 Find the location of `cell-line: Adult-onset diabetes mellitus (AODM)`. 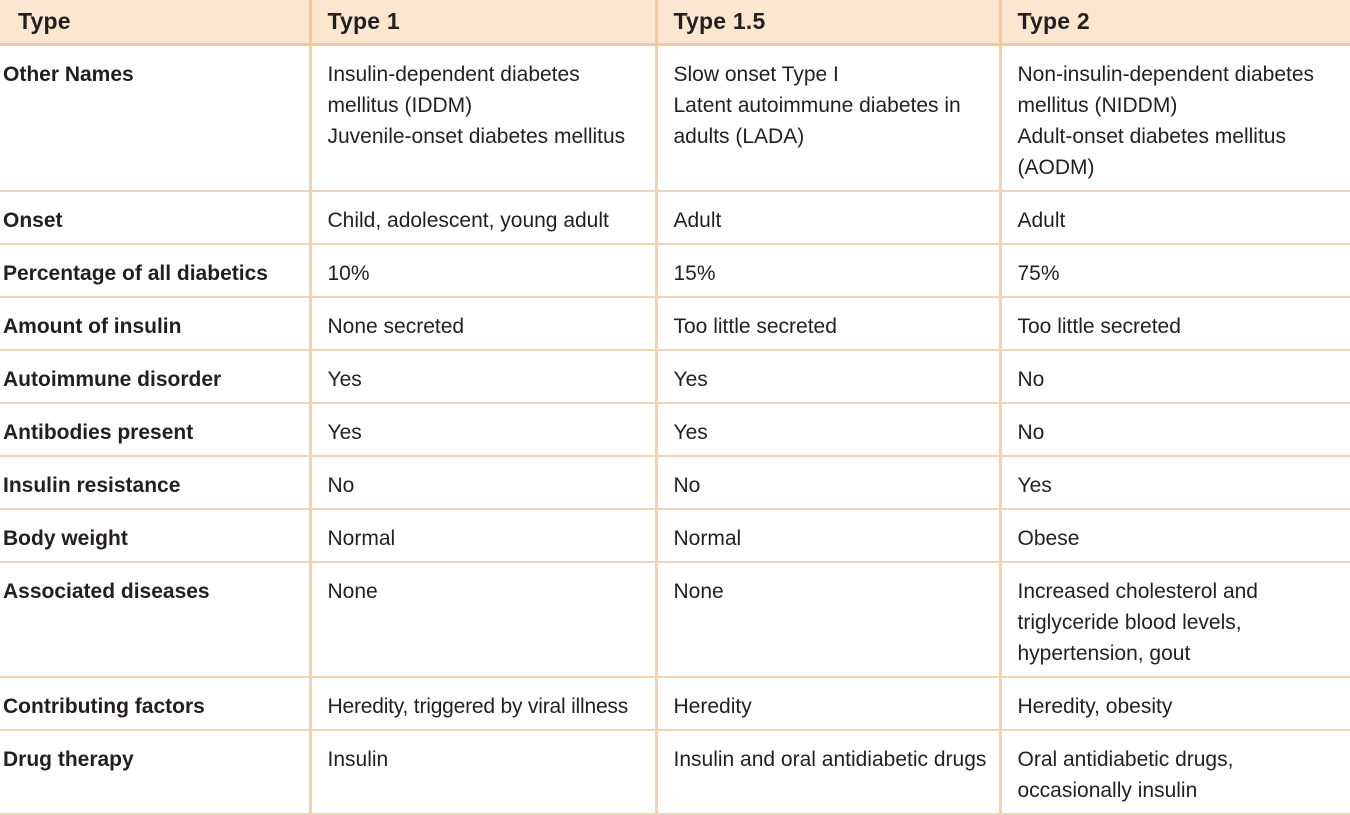

cell-line: Adult-onset diabetes mellitus (AODM) is located at coordinates (1151, 152).